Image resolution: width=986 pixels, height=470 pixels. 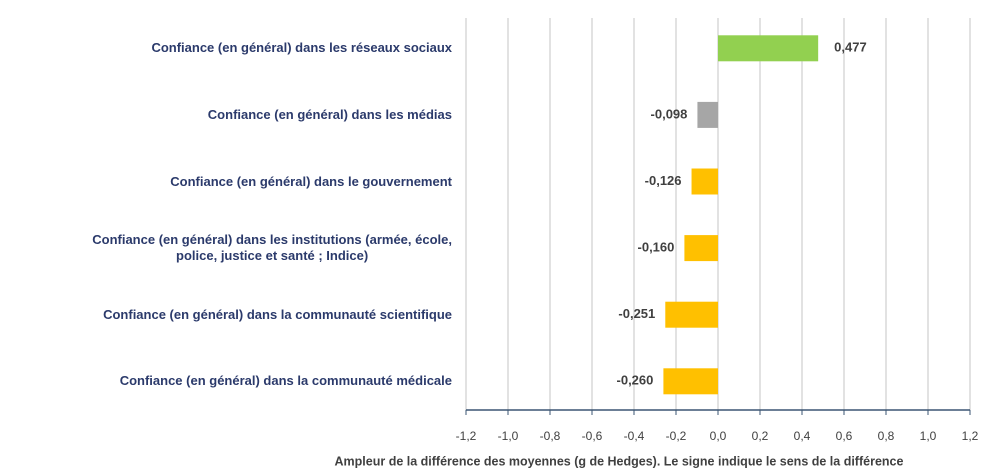 What do you see at coordinates (718, 436) in the screenshot?
I see `x-tick-label: 0,0` at bounding box center [718, 436].